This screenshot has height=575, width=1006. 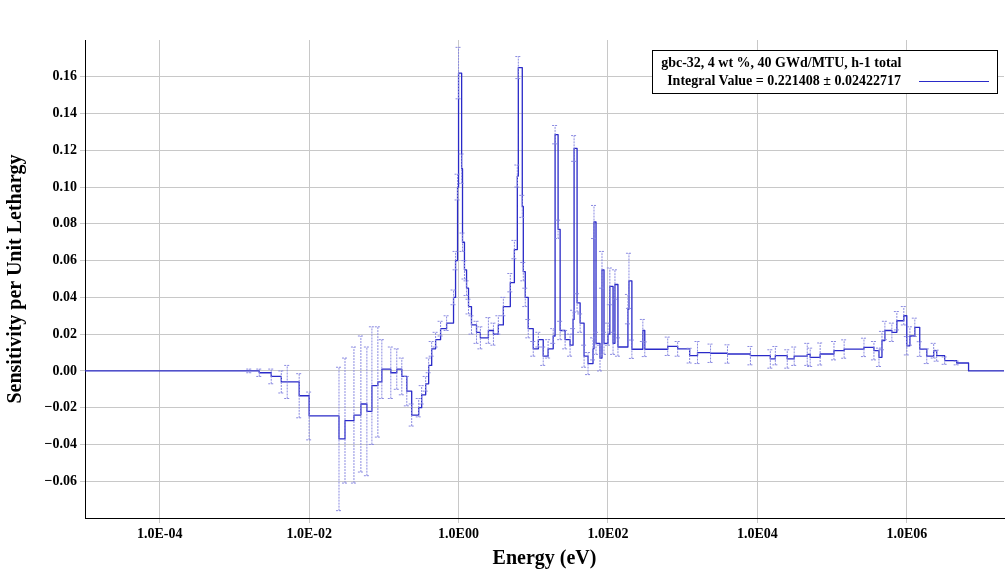 What do you see at coordinates (64, 149) in the screenshot?
I see `y-tick-label: 0.12` at bounding box center [64, 149].